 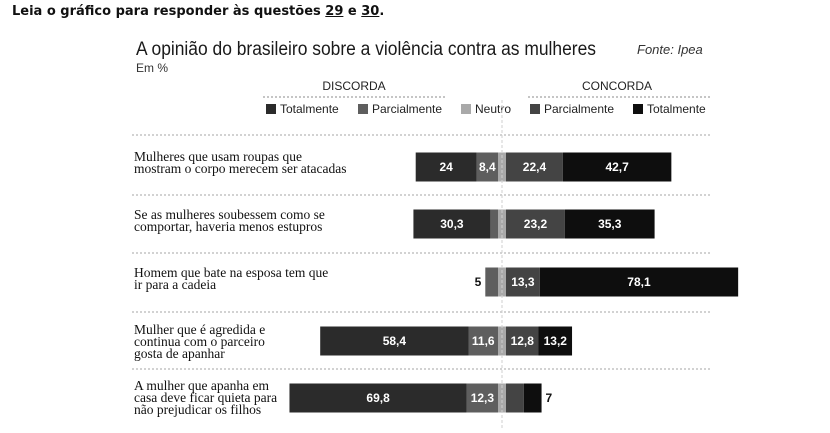 I want to click on label-agree-partial-3: 12,8, so click(x=523, y=341).